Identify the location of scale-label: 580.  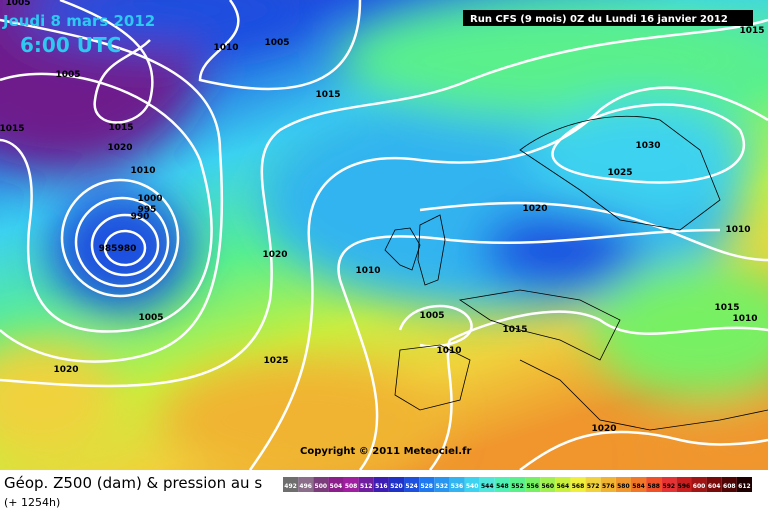
(623, 486).